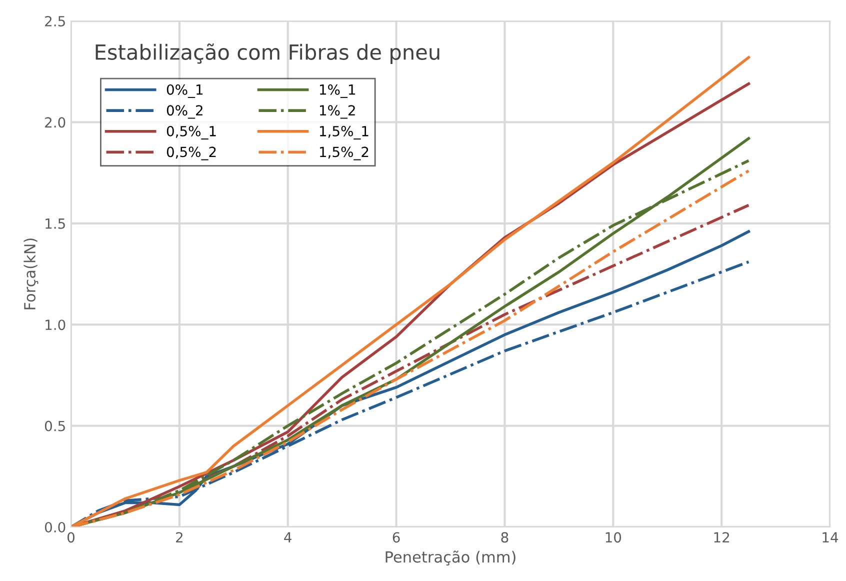  What do you see at coordinates (830, 537) in the screenshot?
I see `x-tick-label: 14` at bounding box center [830, 537].